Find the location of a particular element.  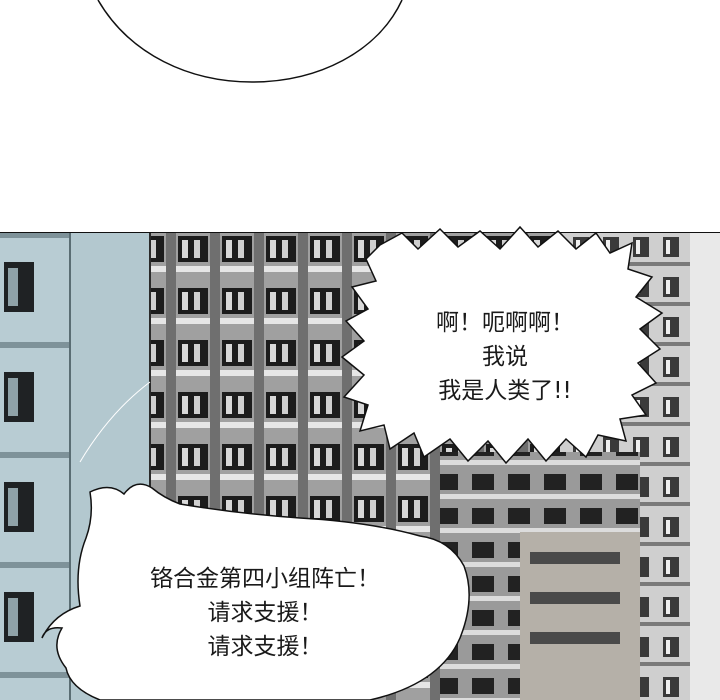

shout-line-3: 我是人类了!! is located at coordinates (505, 391).